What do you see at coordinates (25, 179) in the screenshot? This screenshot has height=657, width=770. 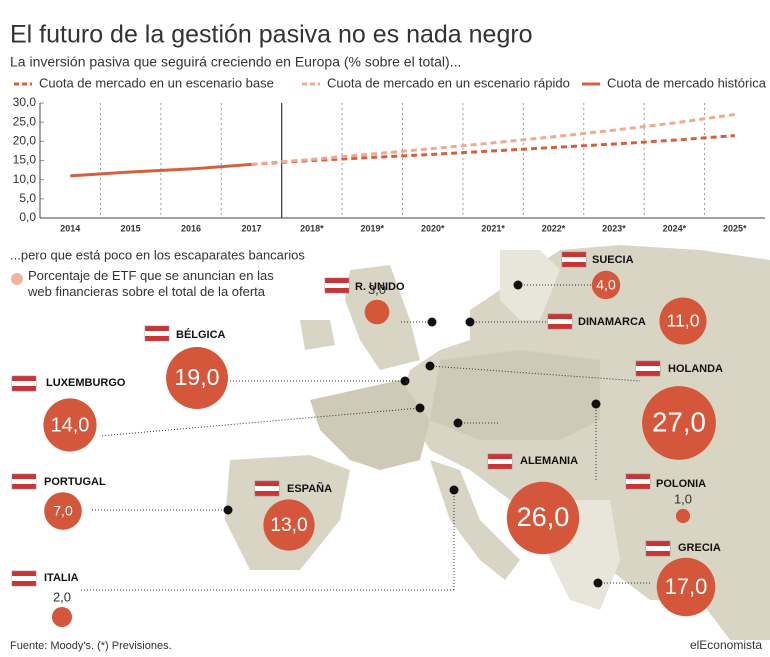 I see `y-tick-label: 10,0` at bounding box center [25, 179].